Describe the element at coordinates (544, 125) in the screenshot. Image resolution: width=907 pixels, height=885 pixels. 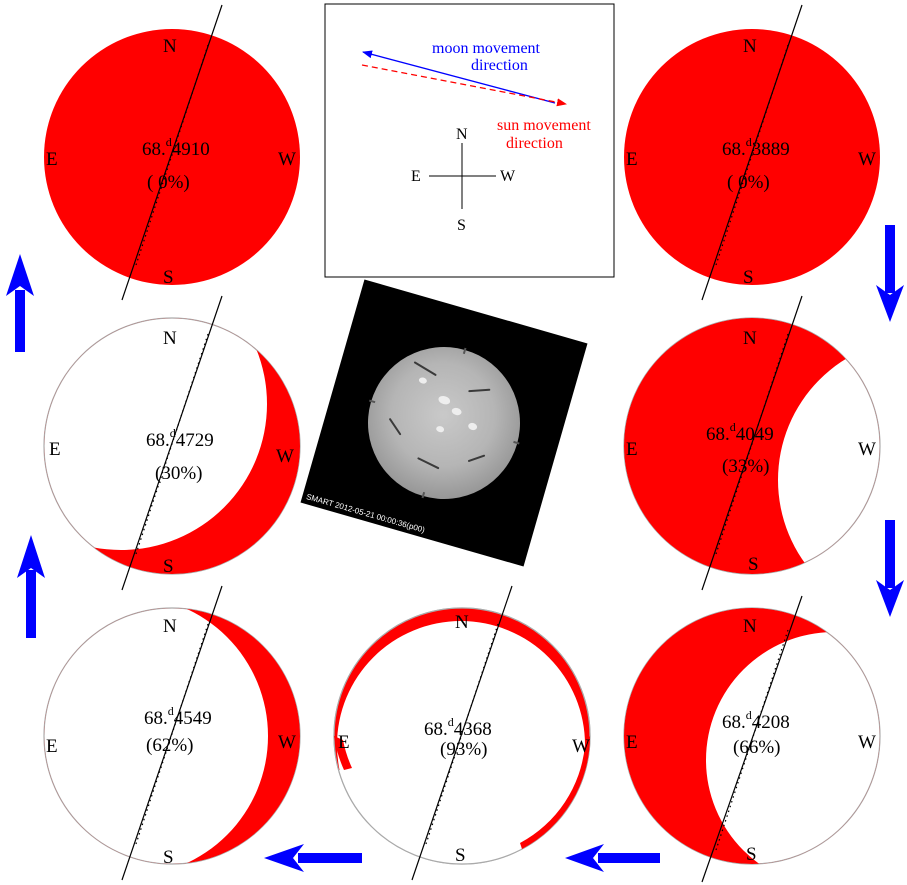
I see `sun-direction-label-1: sun movement` at that location.